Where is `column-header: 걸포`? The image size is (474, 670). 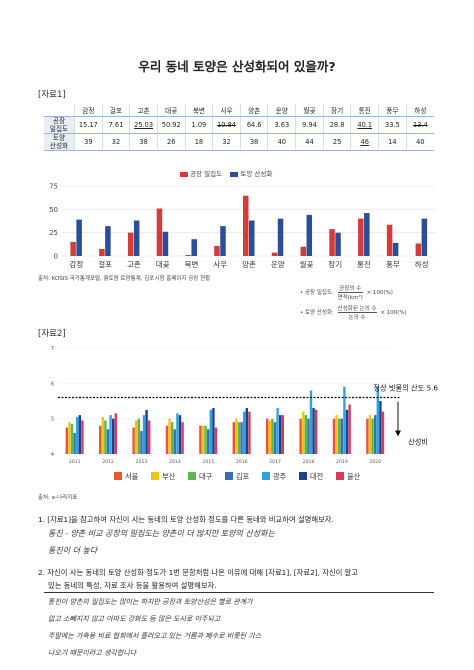 column-header: 걸포 is located at coordinates (116, 110).